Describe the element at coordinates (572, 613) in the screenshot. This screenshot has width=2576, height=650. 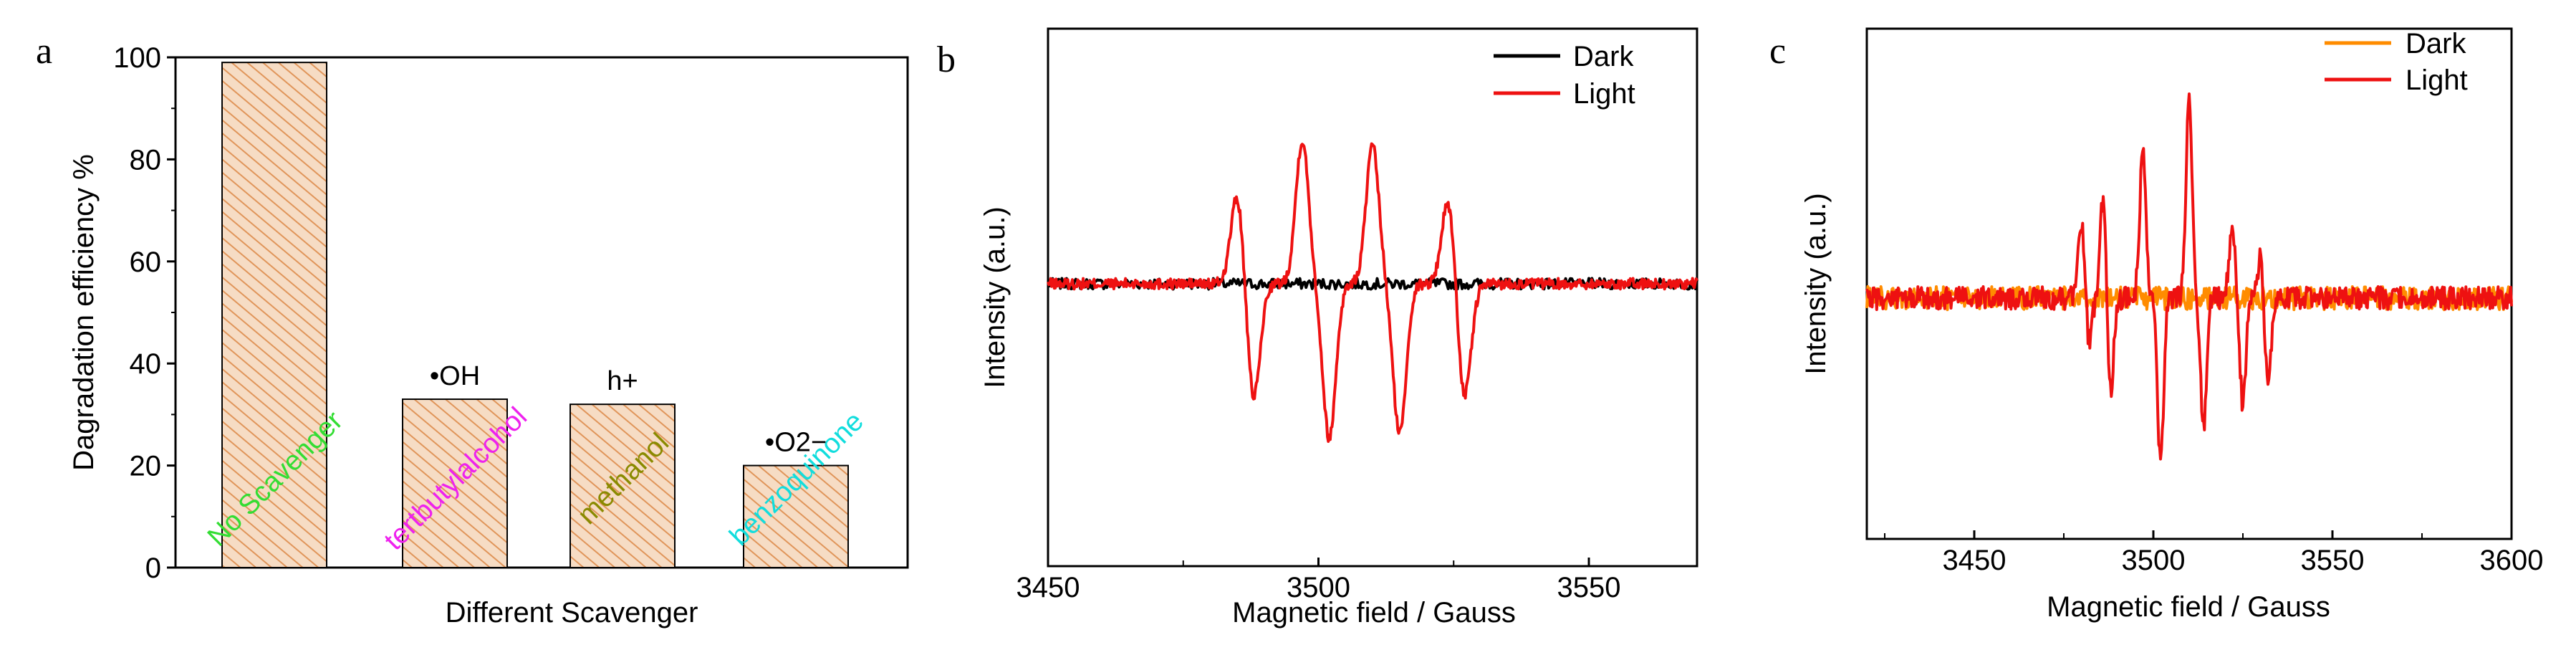
I see `panel-a-x-axis-label: Different Scavenger` at that location.